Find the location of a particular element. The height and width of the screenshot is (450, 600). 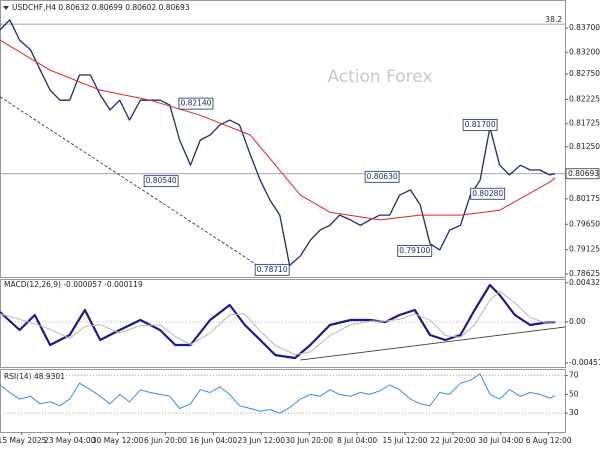

y-tick-label: 0.82225 is located at coordinates (584, 99).